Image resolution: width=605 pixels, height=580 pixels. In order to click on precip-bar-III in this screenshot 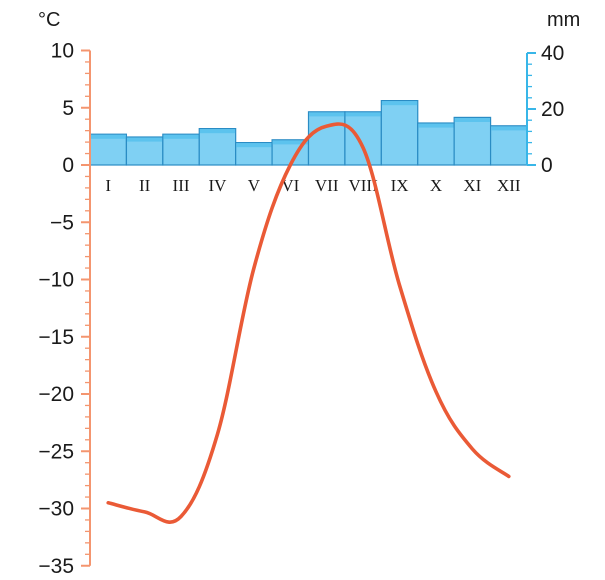, I will do `click(181, 149)`.